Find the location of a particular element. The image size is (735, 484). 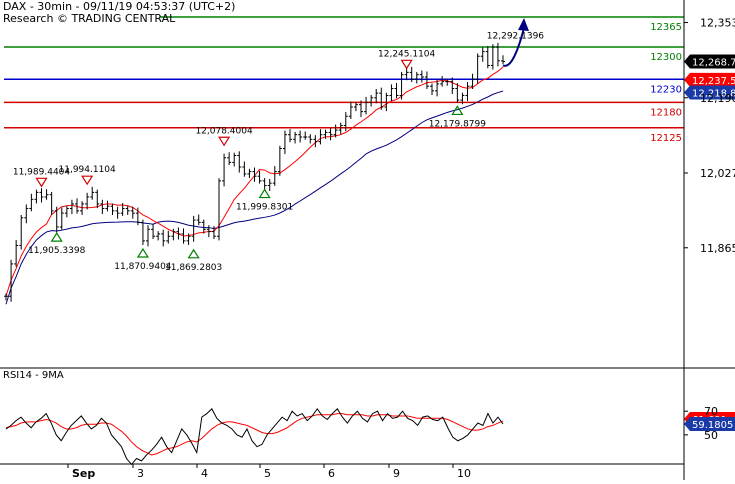

annotation-label-7: 12,245.1104 is located at coordinates (407, 54).